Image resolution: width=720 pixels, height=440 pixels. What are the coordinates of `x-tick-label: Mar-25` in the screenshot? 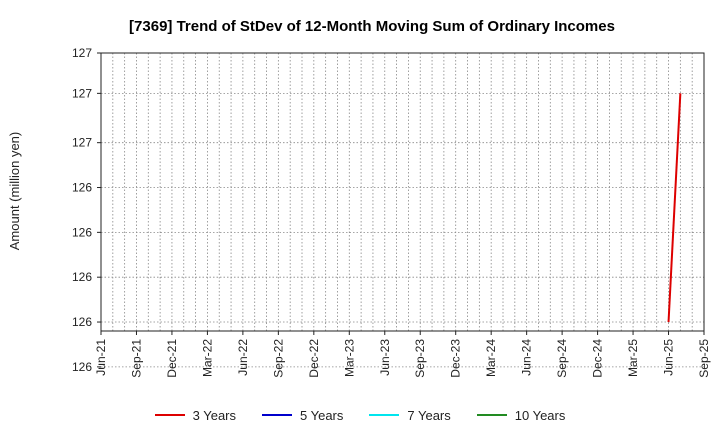 It's located at (633, 358).